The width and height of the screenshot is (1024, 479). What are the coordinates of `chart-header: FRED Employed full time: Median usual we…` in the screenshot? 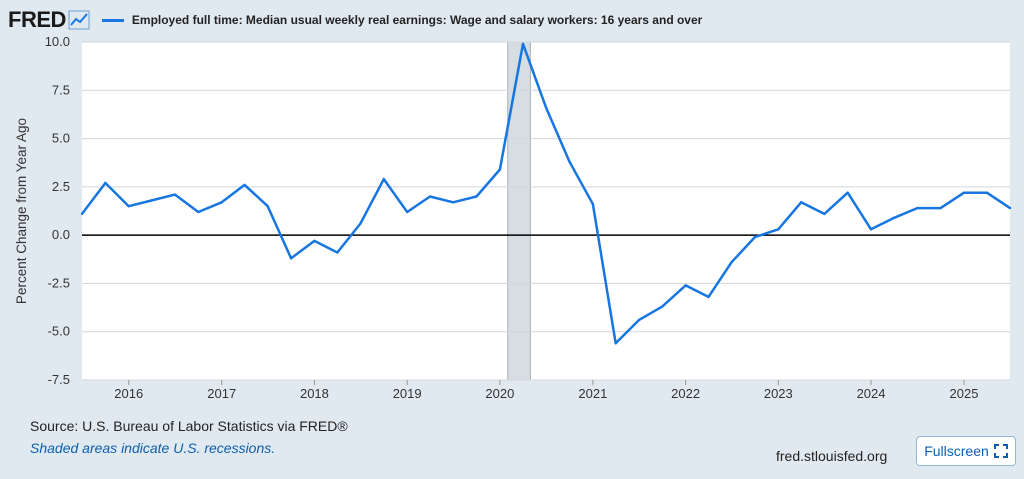 It's located at (355, 20).